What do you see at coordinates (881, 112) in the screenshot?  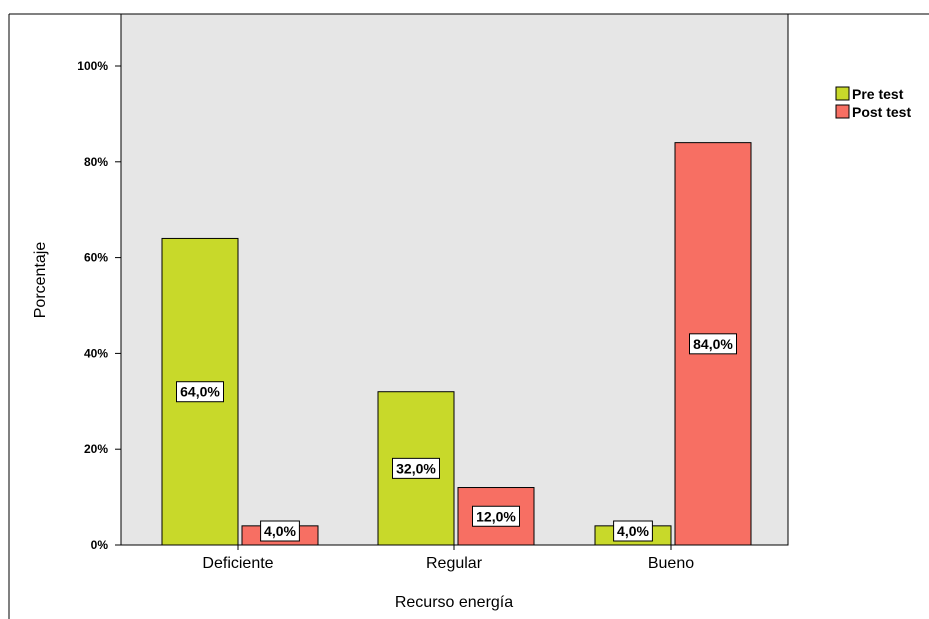 I see `legend-label: Post test` at bounding box center [881, 112].